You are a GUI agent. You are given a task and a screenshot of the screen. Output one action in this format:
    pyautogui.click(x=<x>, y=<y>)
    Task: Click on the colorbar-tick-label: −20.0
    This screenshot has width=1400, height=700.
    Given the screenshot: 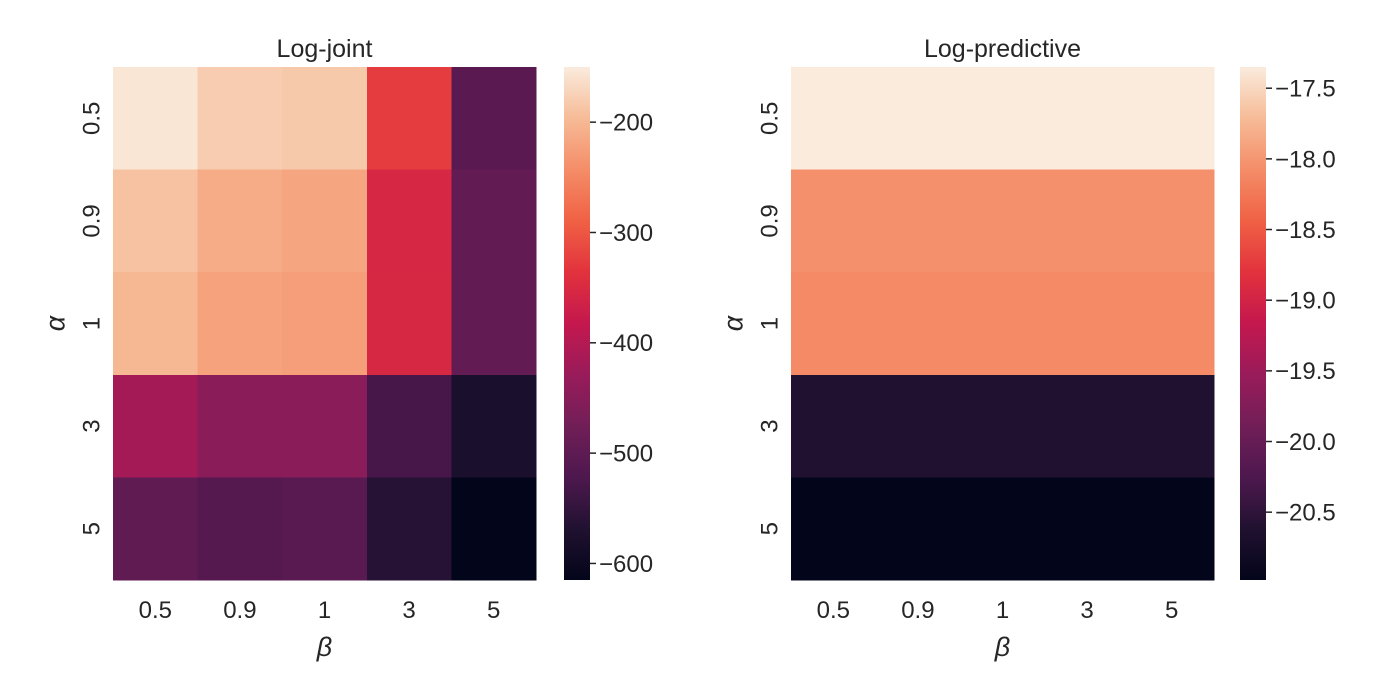 What is the action you would take?
    pyautogui.click(x=1305, y=442)
    